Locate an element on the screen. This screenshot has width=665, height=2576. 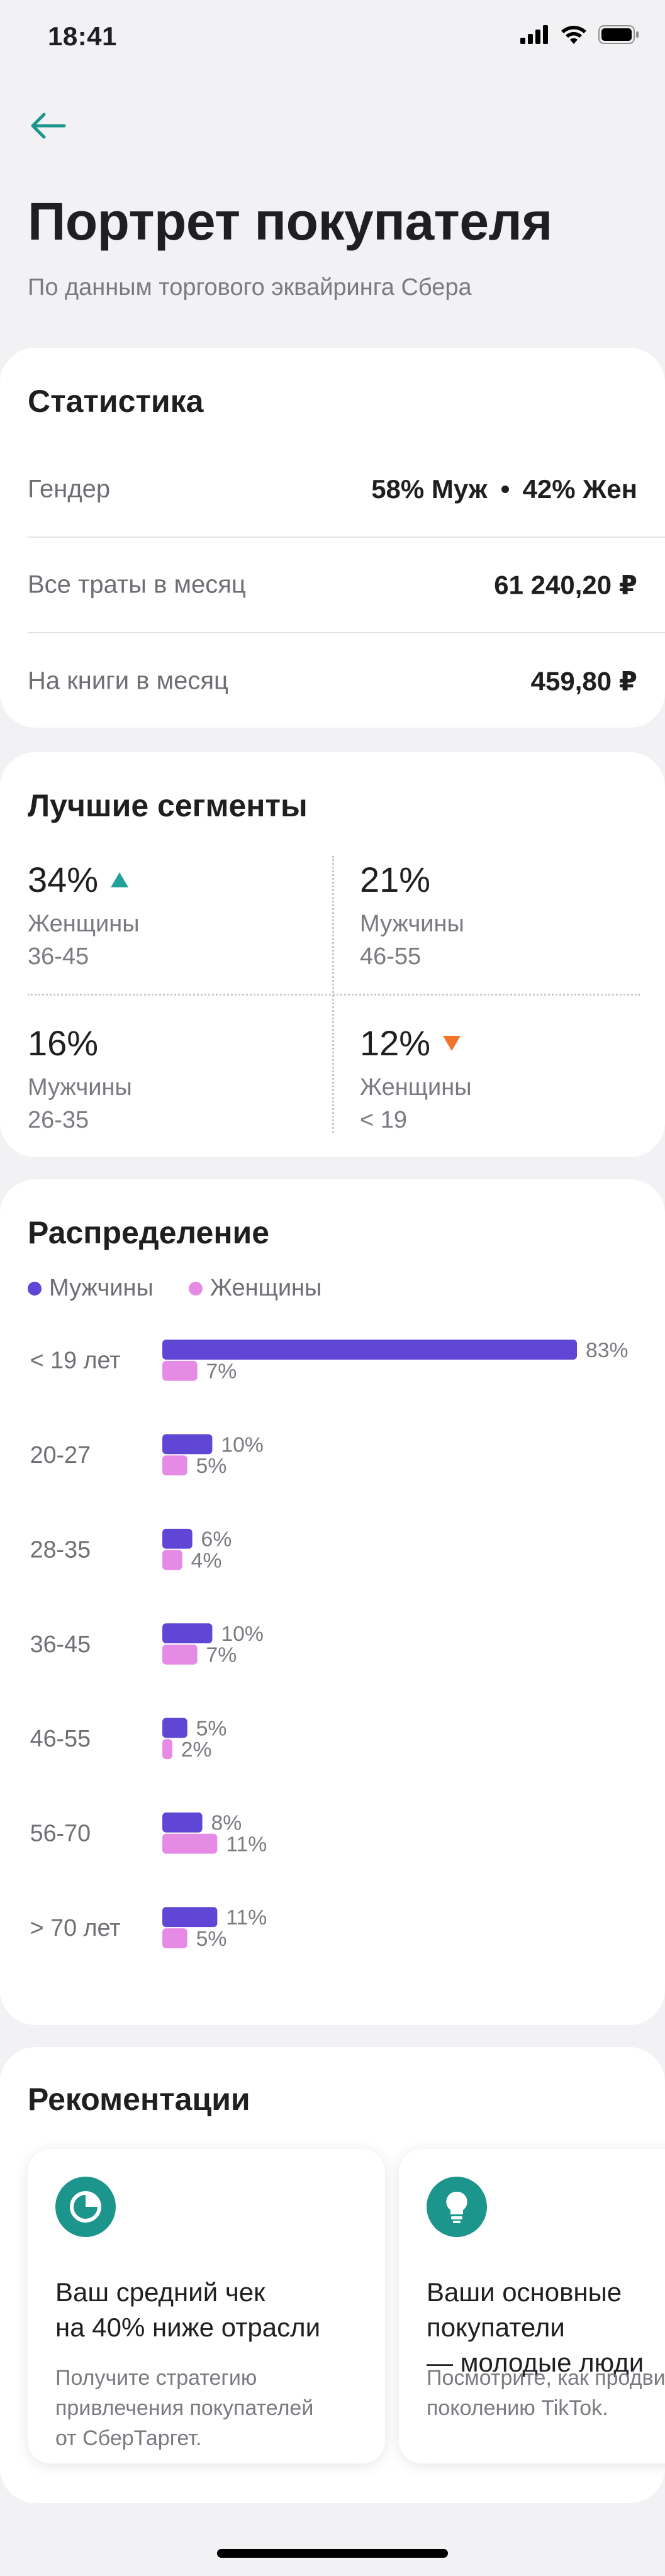
arrow-left-icon is located at coordinates (48, 126).